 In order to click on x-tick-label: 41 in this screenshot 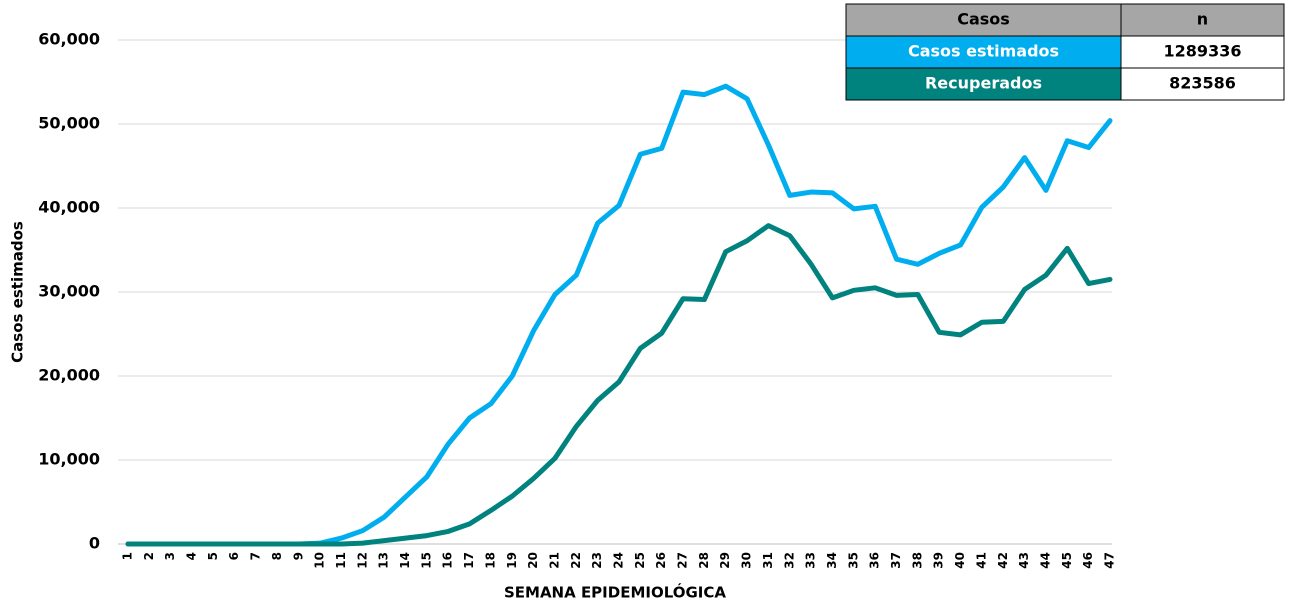, I will do `click(981, 560)`.